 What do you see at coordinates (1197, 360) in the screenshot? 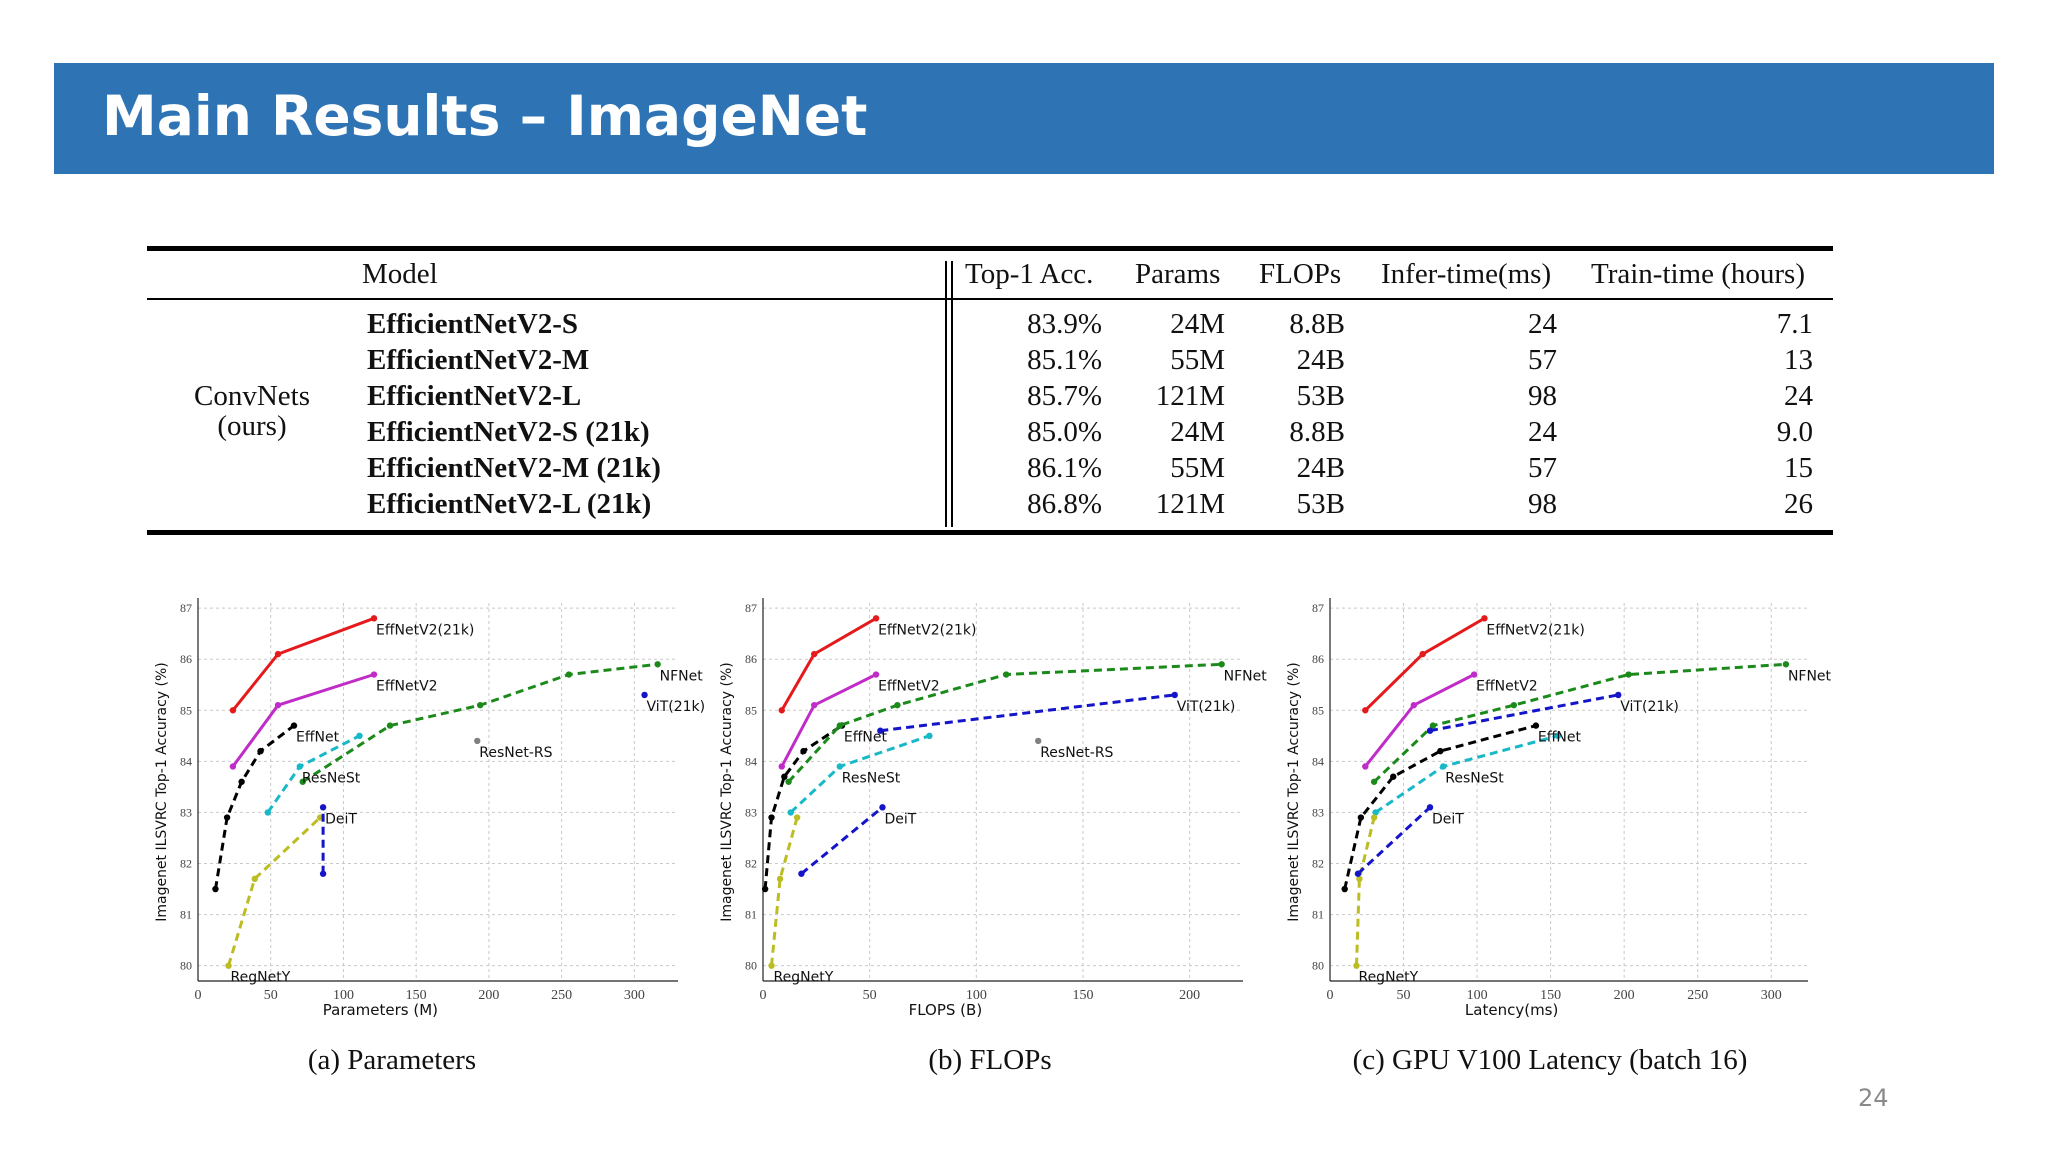
I see `cell-params: 55M` at bounding box center [1197, 360].